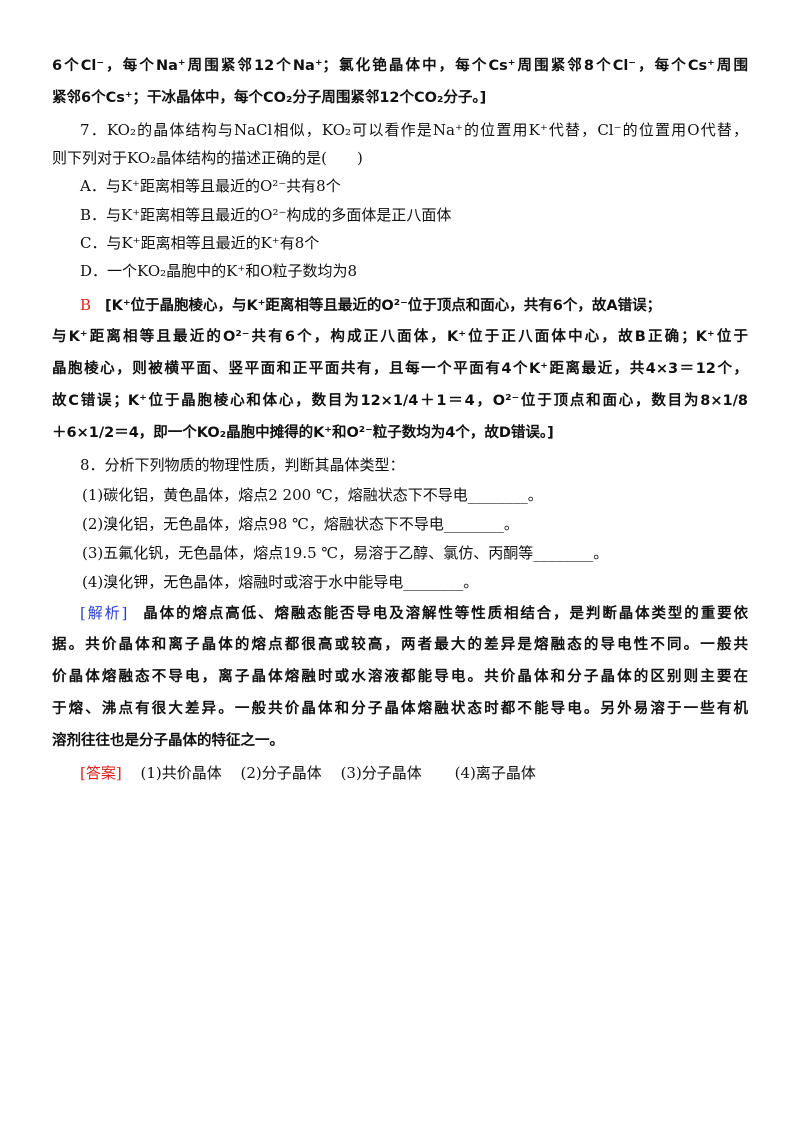 The width and height of the screenshot is (800, 1132). Describe the element at coordinates (444, 614) in the screenshot. I see `analysis-text: 晶体的熔点高低、熔融态能否导电及溶解性等性质相结合，是判断晶体类型的重要依` at that location.